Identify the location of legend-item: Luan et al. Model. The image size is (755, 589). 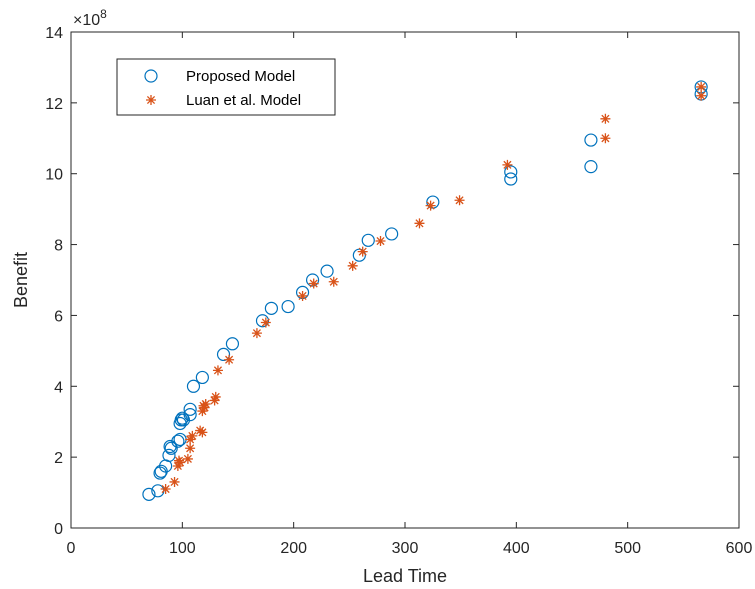
(223, 100).